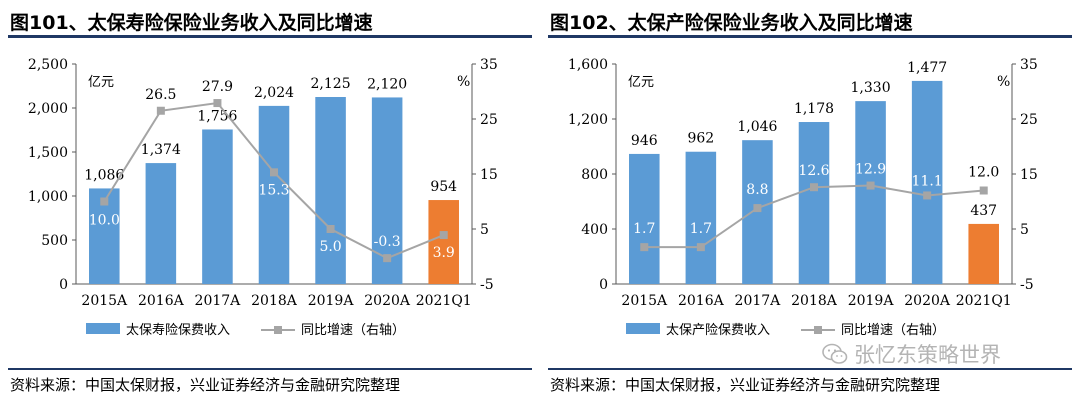  Describe the element at coordinates (984, 301) in the screenshot. I see `category-label: 2021Q1` at that location.